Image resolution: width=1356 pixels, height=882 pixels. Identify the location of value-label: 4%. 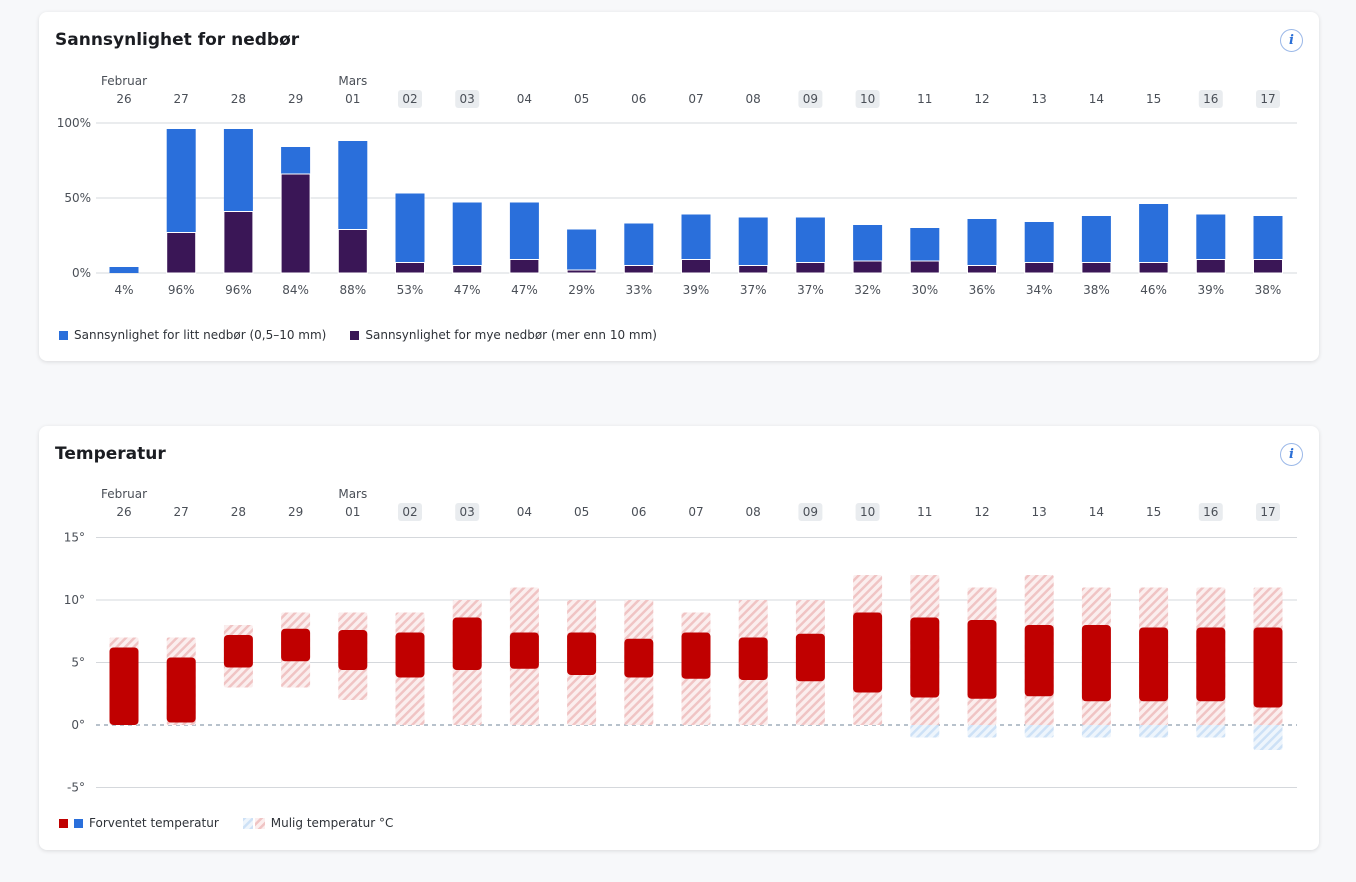
(123, 290).